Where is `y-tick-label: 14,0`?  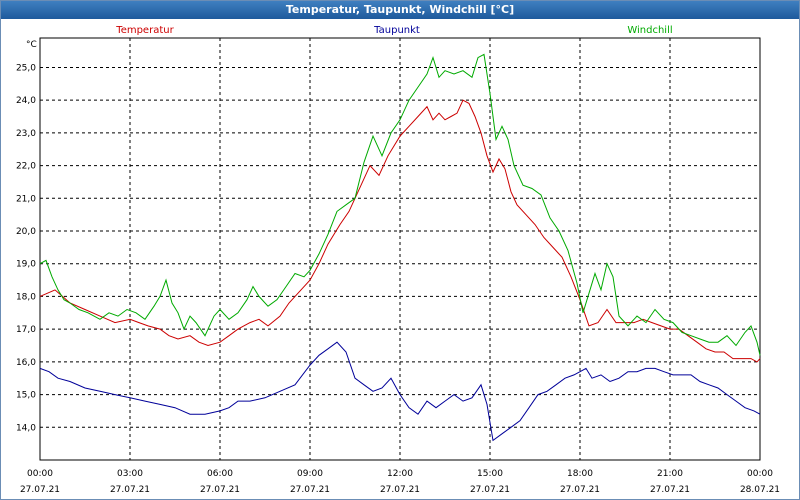 y-tick-label: 14,0 is located at coordinates (26, 428).